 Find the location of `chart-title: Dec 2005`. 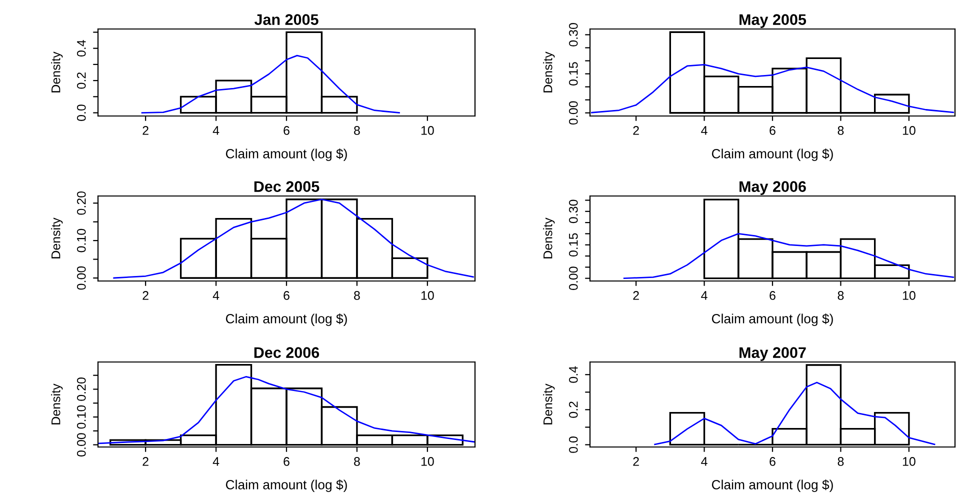

chart-title: Dec 2005 is located at coordinates (287, 186).